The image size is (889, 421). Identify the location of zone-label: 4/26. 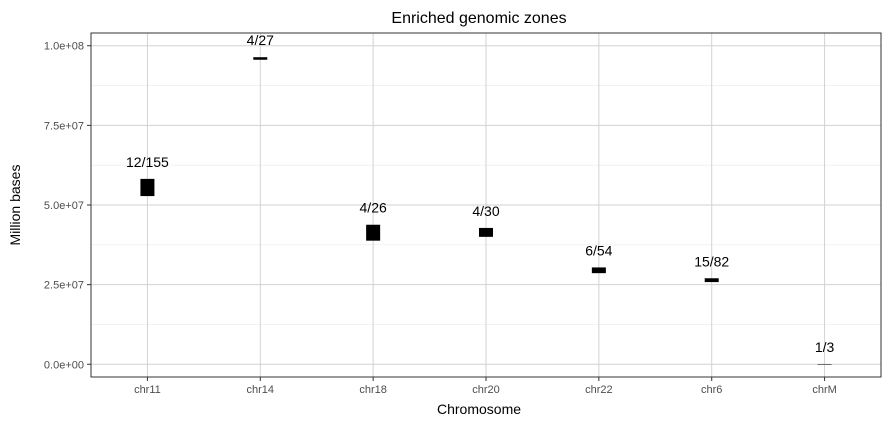
(373, 208).